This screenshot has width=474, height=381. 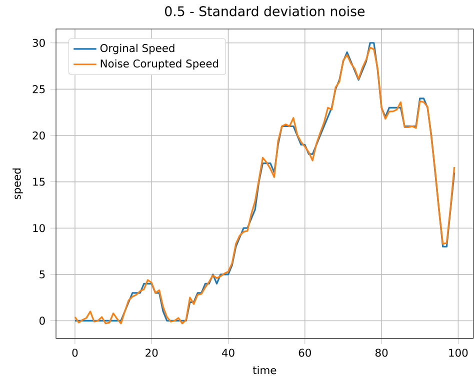 I want to click on x-tick-label: 80, so click(x=381, y=352).